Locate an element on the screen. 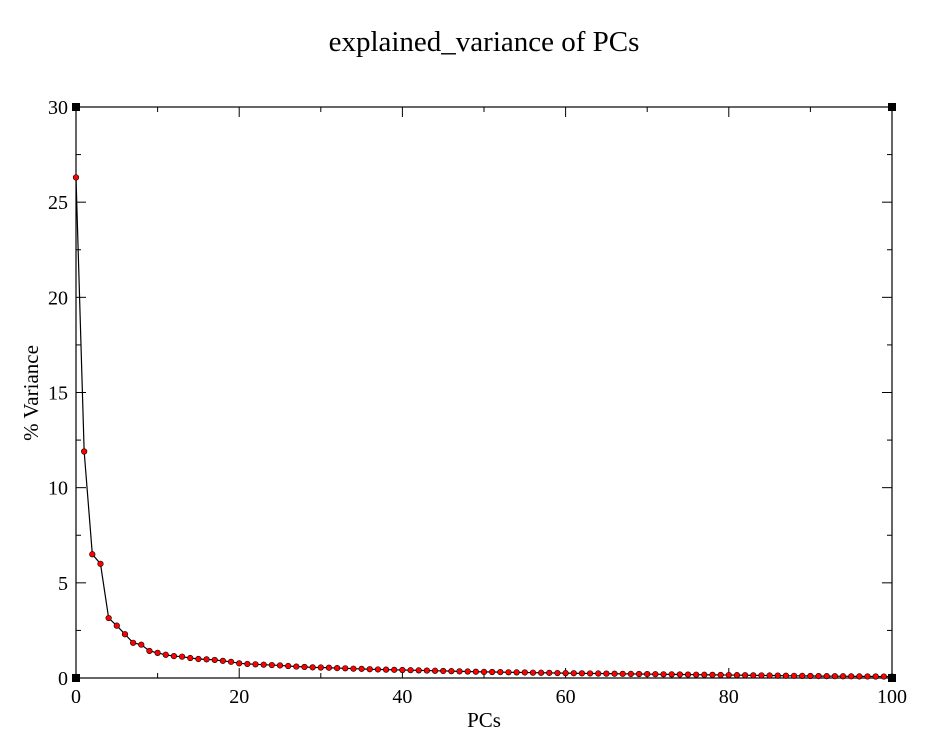  y-tick-label: 15 is located at coordinates (58, 394).